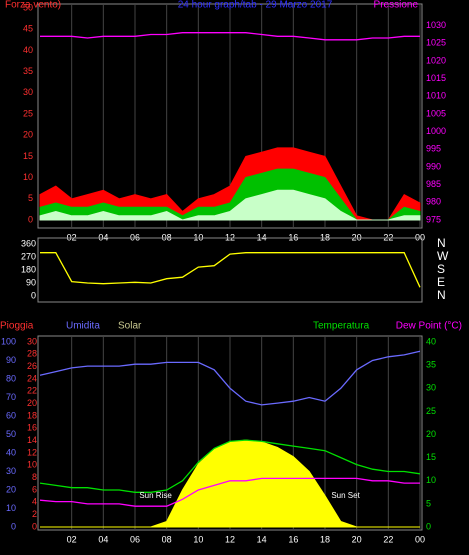 This screenshot has width=469, height=555. What do you see at coordinates (28, 243) in the screenshot?
I see `y-tick-label: 360` at bounding box center [28, 243].